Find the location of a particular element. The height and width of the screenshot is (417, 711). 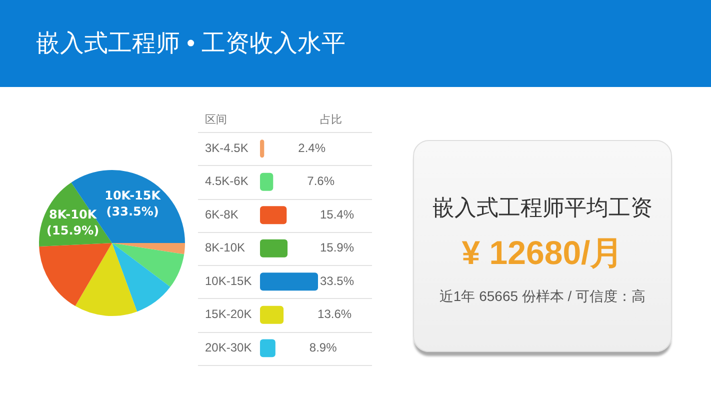

data-label: 8.9% is located at coordinates (323, 347).